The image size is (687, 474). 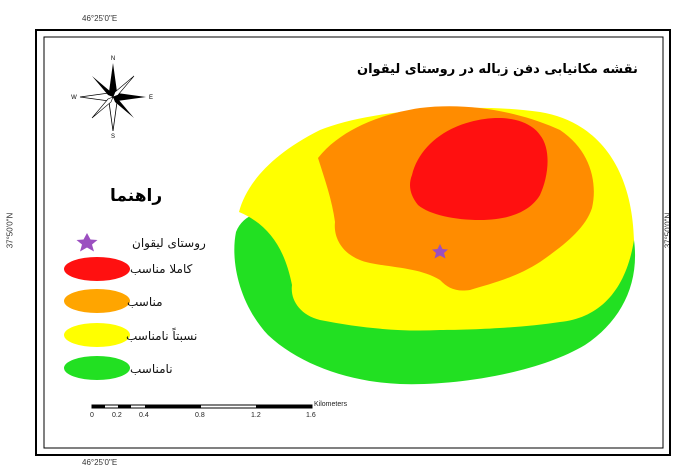 I want to click on legend-swatch-suitable, so click(x=97, y=301).